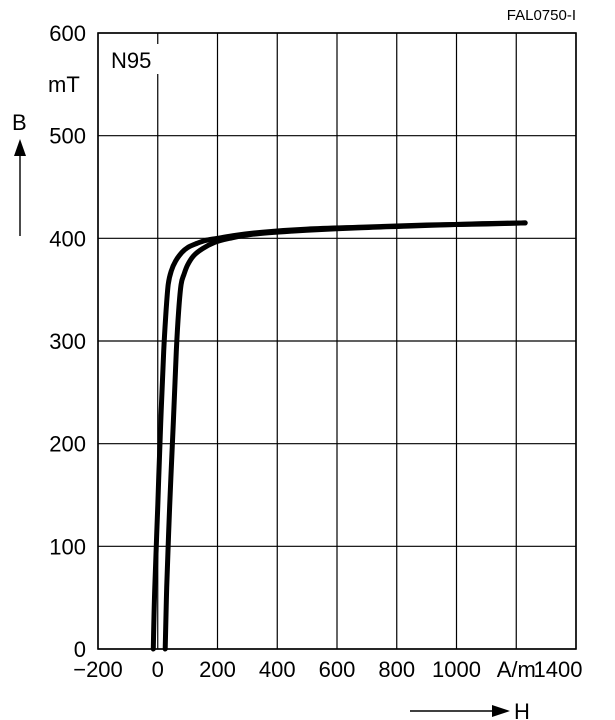 This screenshot has height=720, width=615. I want to click on y-tick-label: 100, so click(67, 546).